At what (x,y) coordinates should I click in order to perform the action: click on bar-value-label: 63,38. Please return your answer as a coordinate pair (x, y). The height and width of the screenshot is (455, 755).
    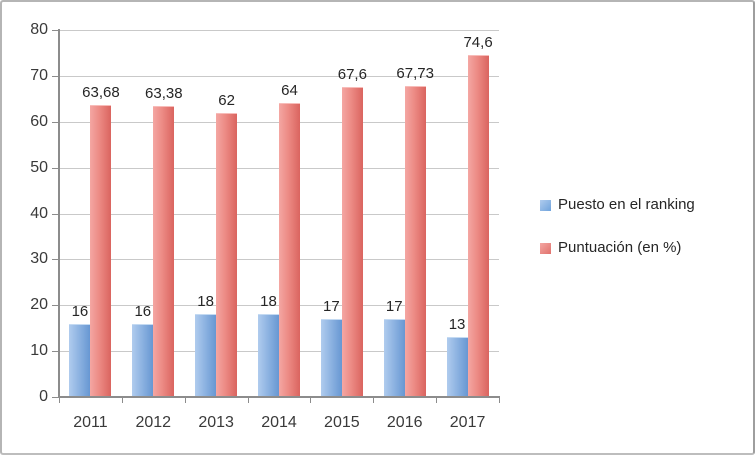
    Looking at the image, I should click on (164, 94).